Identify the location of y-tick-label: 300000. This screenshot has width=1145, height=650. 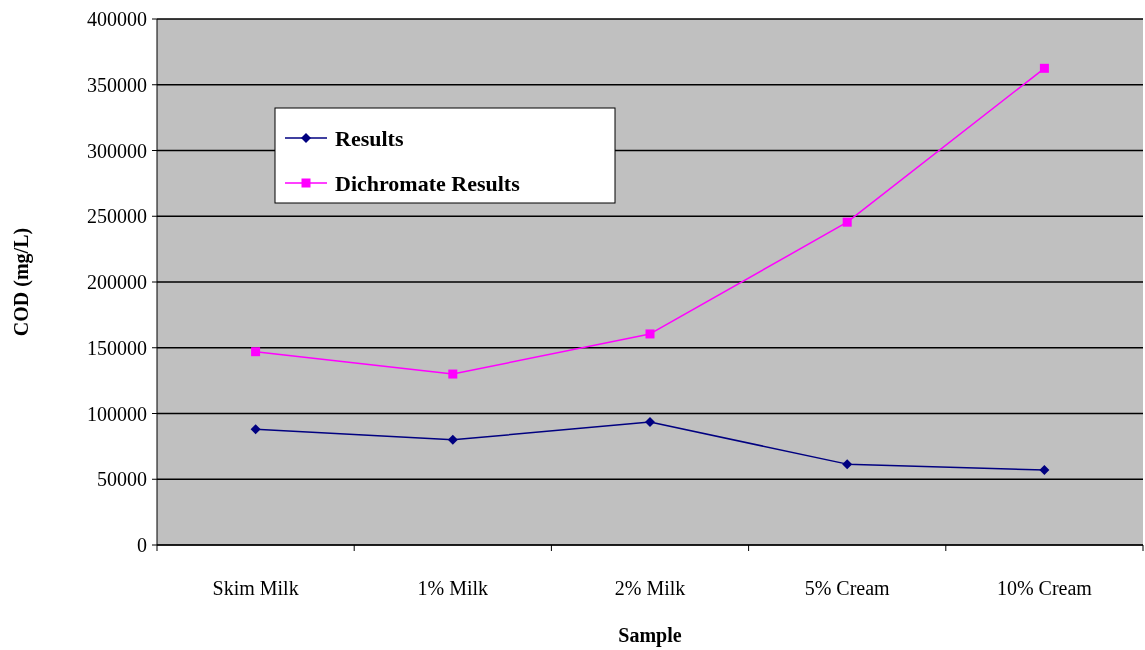
(117, 150).